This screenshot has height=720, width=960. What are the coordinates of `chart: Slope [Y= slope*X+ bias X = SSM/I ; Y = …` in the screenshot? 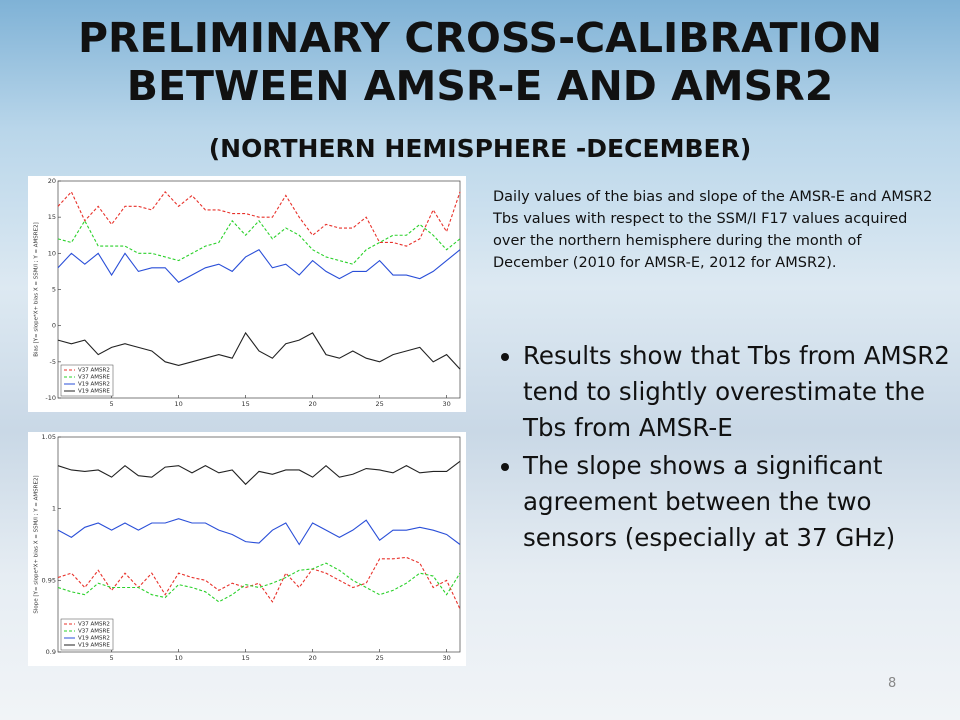 It's located at (247, 549).